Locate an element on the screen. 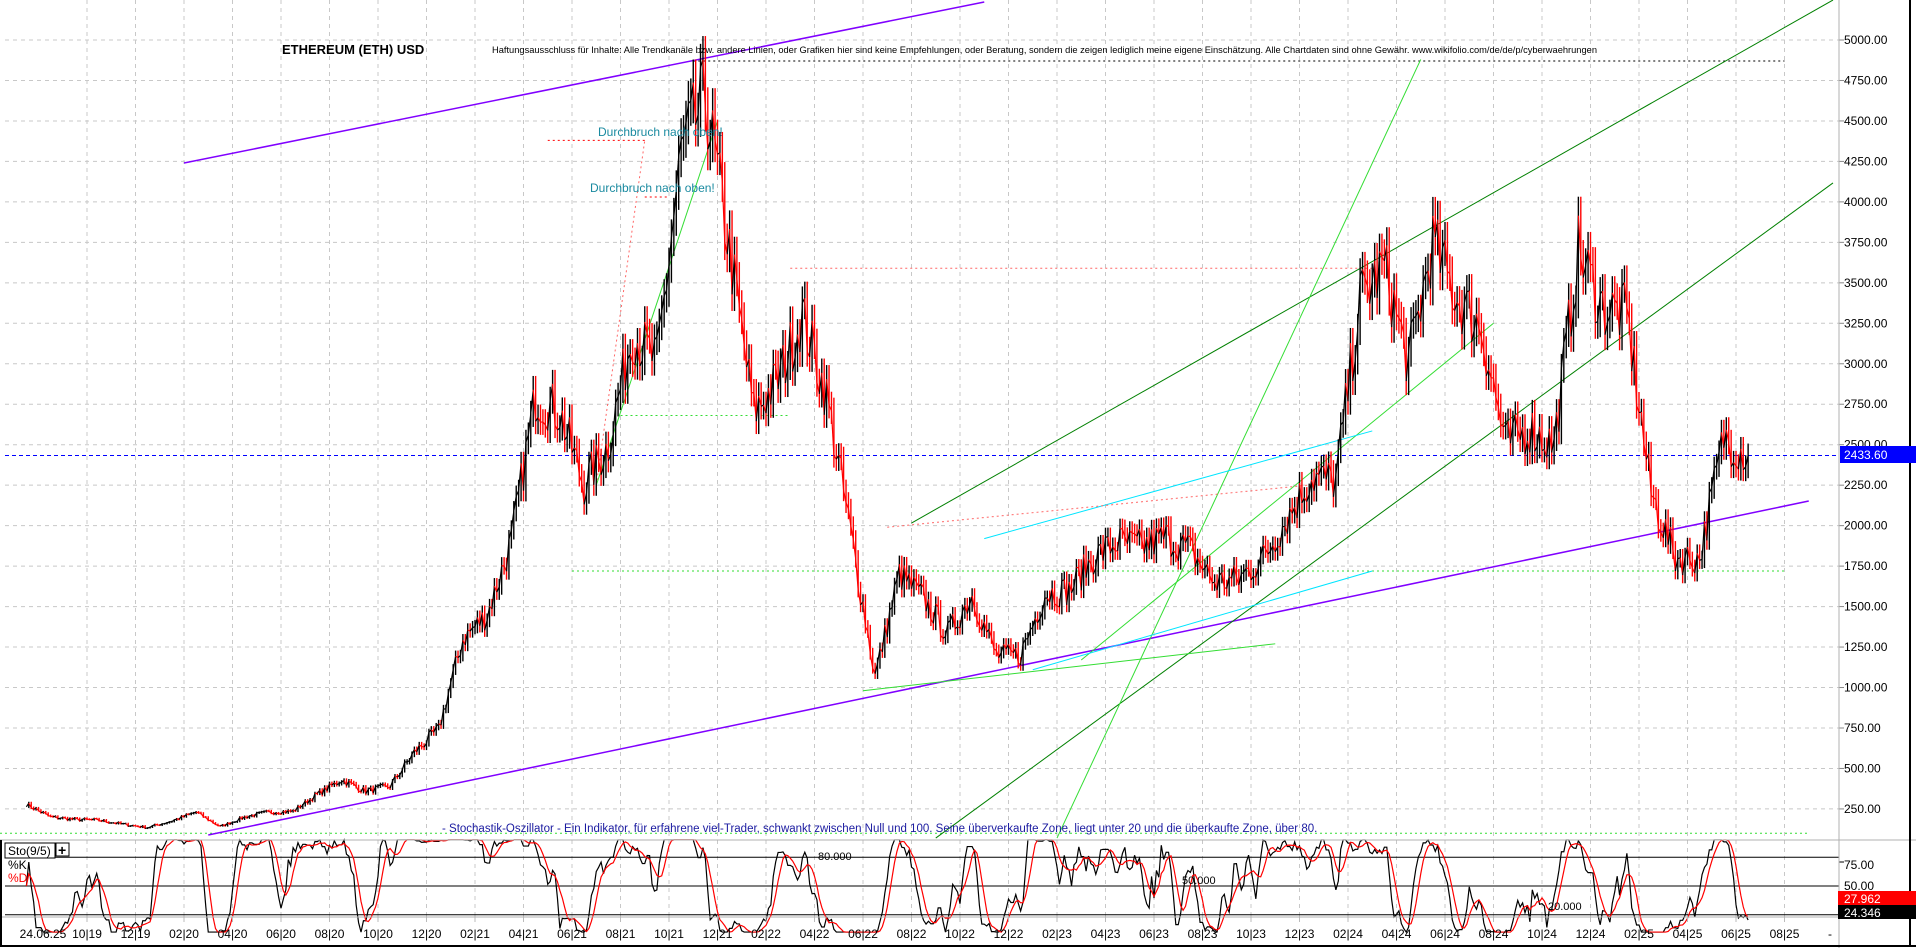 This screenshot has height=948, width=1916. x-tick-label: 08|23 is located at coordinates (1203, 934).